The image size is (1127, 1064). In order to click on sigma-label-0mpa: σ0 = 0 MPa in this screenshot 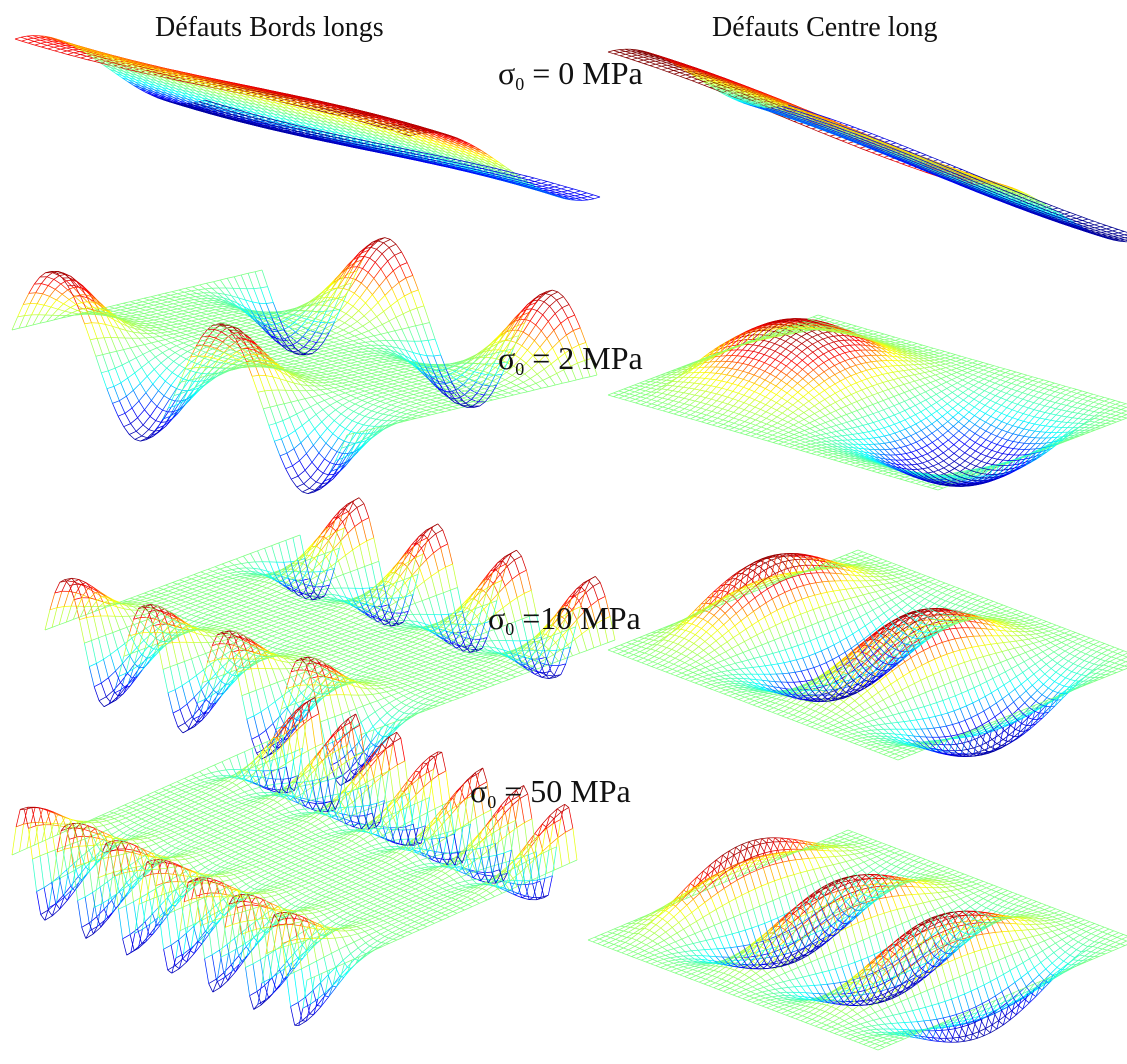, I will do `click(570, 75)`.